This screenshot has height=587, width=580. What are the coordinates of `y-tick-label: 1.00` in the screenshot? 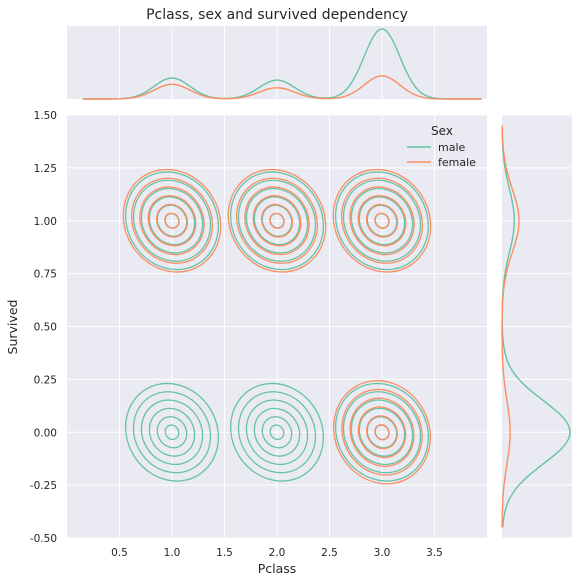 It's located at (45, 222).